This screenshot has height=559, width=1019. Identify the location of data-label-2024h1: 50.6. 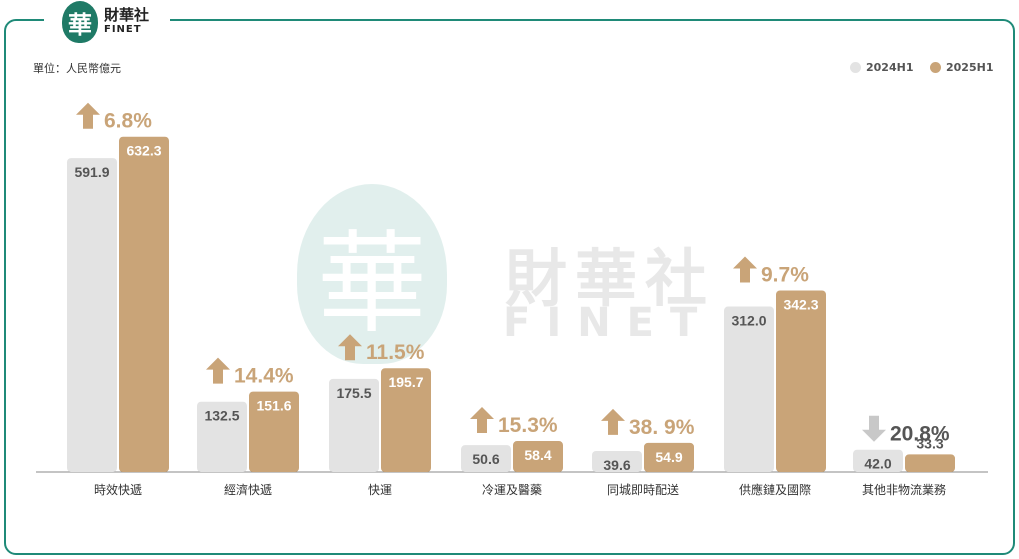
(485, 459).